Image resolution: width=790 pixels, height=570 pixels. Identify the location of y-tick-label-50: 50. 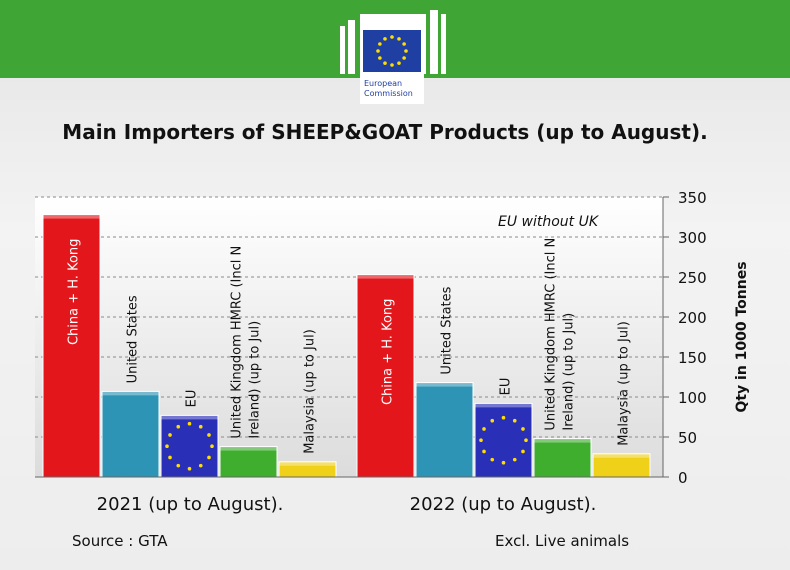
(687, 438).